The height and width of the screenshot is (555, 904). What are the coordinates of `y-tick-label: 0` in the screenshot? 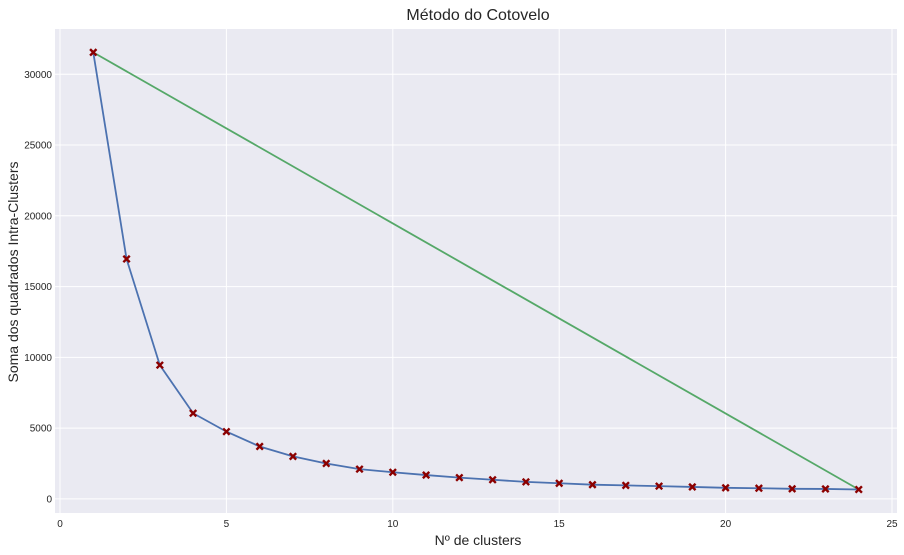 It's located at (49, 499).